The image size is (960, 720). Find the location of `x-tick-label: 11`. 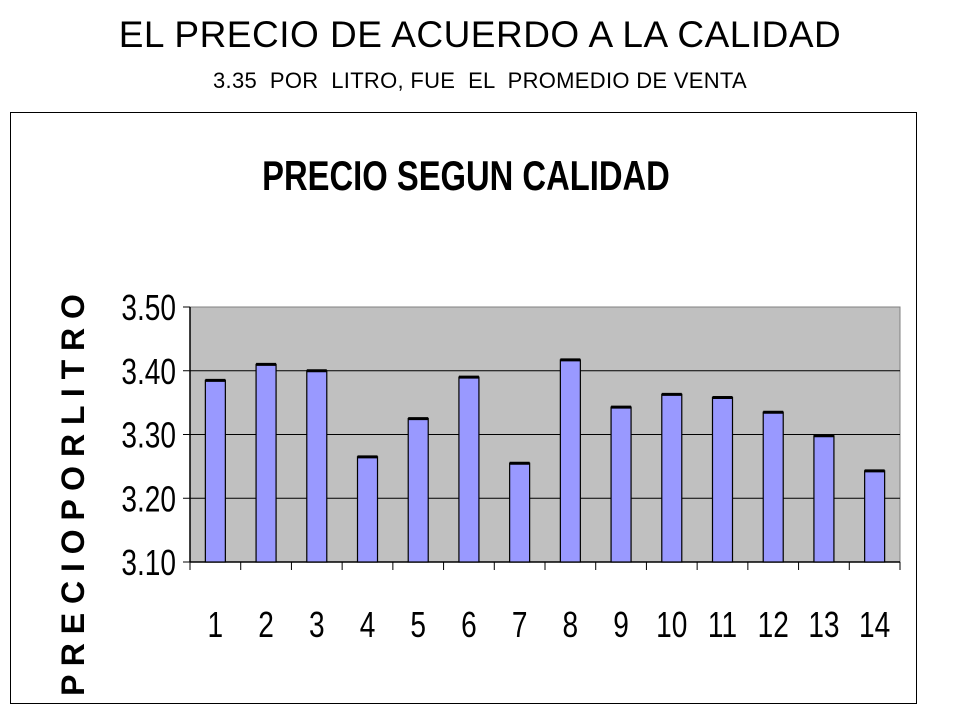

x-tick-label: 11 is located at coordinates (722, 625).